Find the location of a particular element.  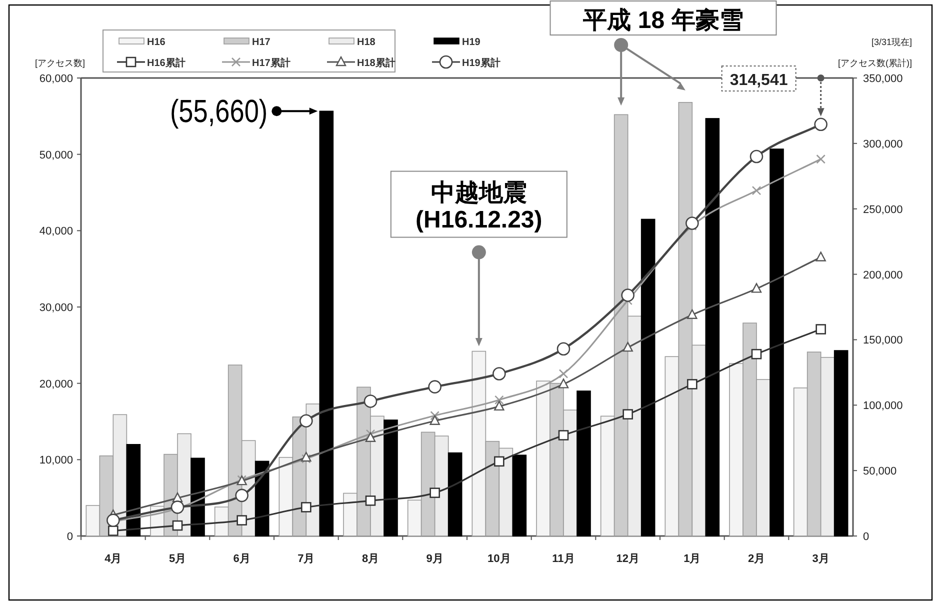

y2-axis-title: [アクセス数(累計)] is located at coordinates (875, 63).